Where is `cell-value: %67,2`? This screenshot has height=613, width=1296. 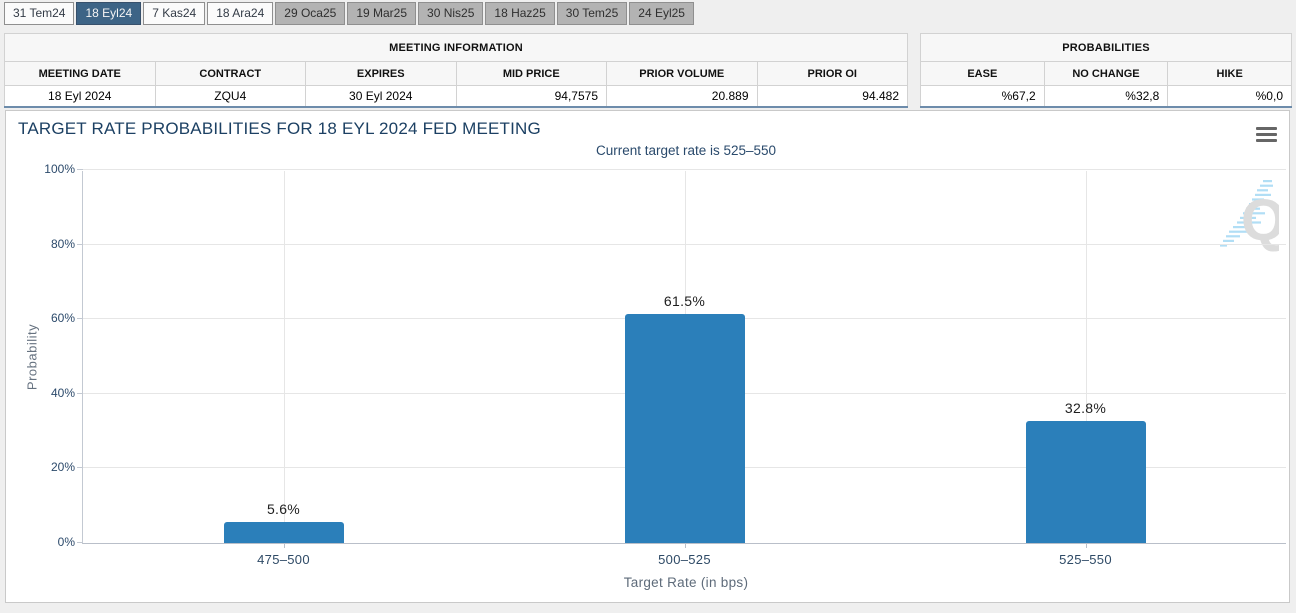 cell-value: %67,2 is located at coordinates (982, 96).